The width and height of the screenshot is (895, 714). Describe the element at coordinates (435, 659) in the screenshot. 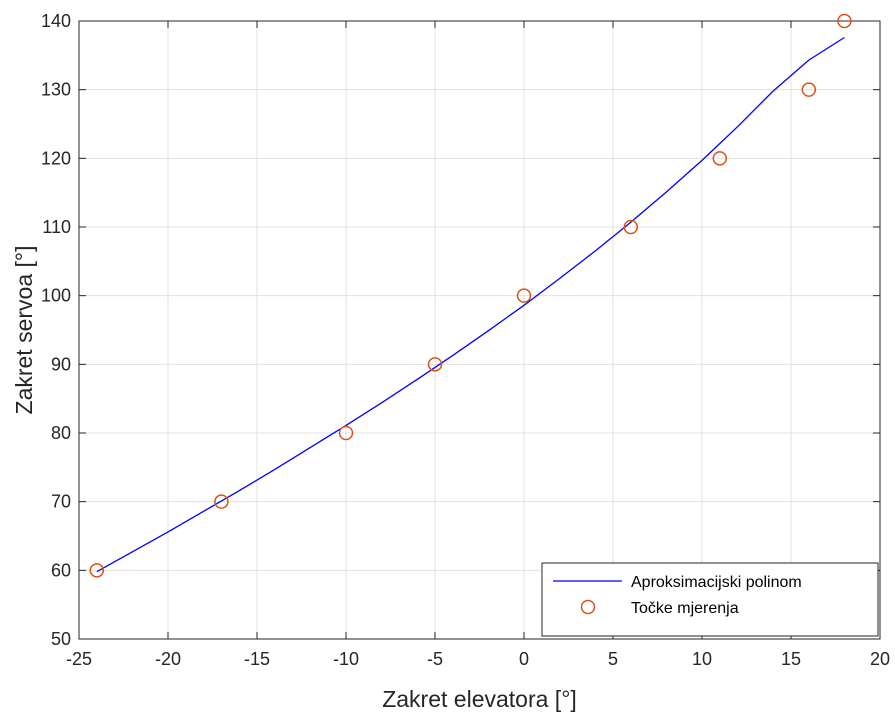

I see `x-tick-label: -5` at that location.